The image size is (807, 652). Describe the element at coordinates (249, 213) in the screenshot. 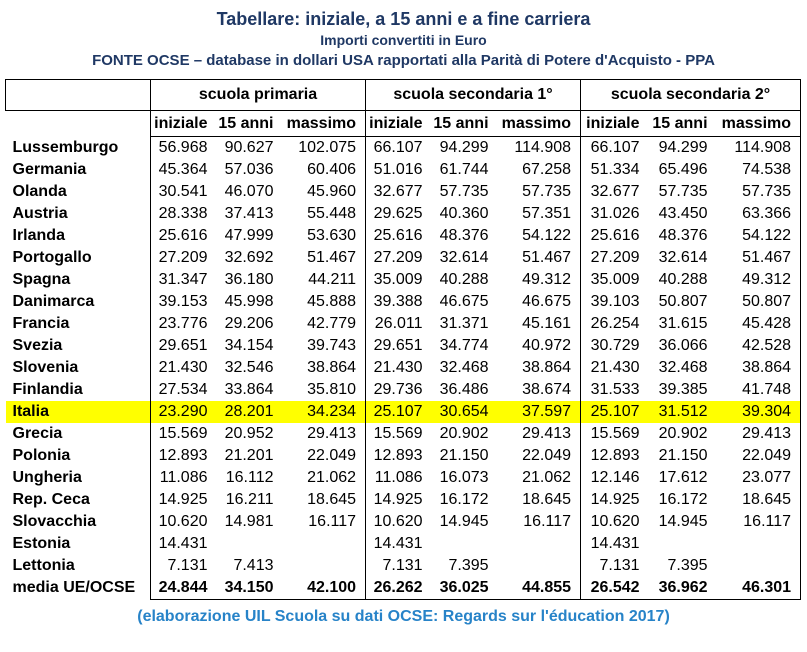

I see `value-cell: 37.413` at that location.